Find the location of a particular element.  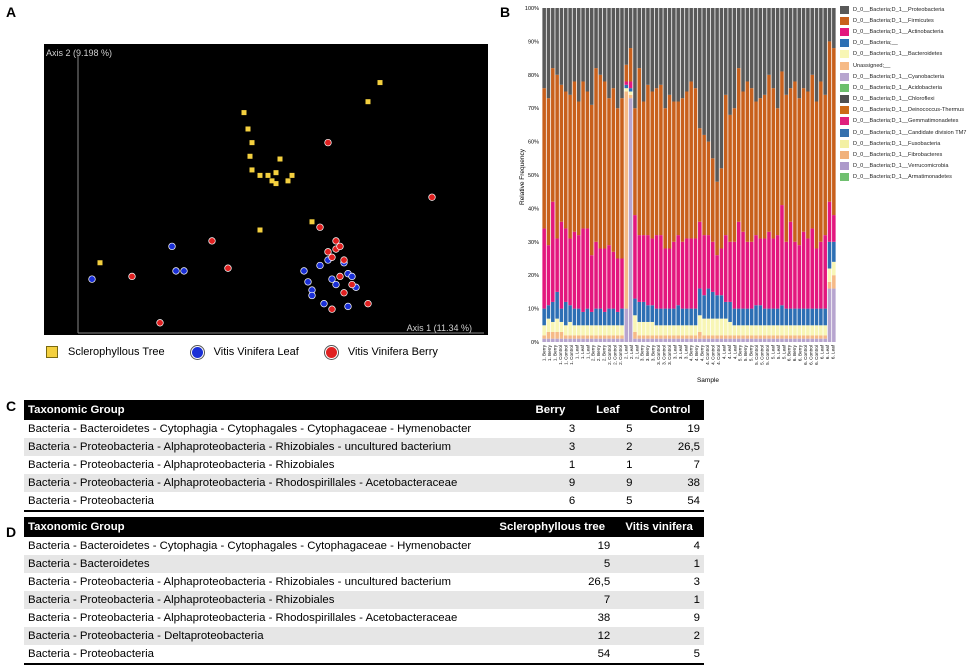

value-cell: 3 is located at coordinates (696, 582).